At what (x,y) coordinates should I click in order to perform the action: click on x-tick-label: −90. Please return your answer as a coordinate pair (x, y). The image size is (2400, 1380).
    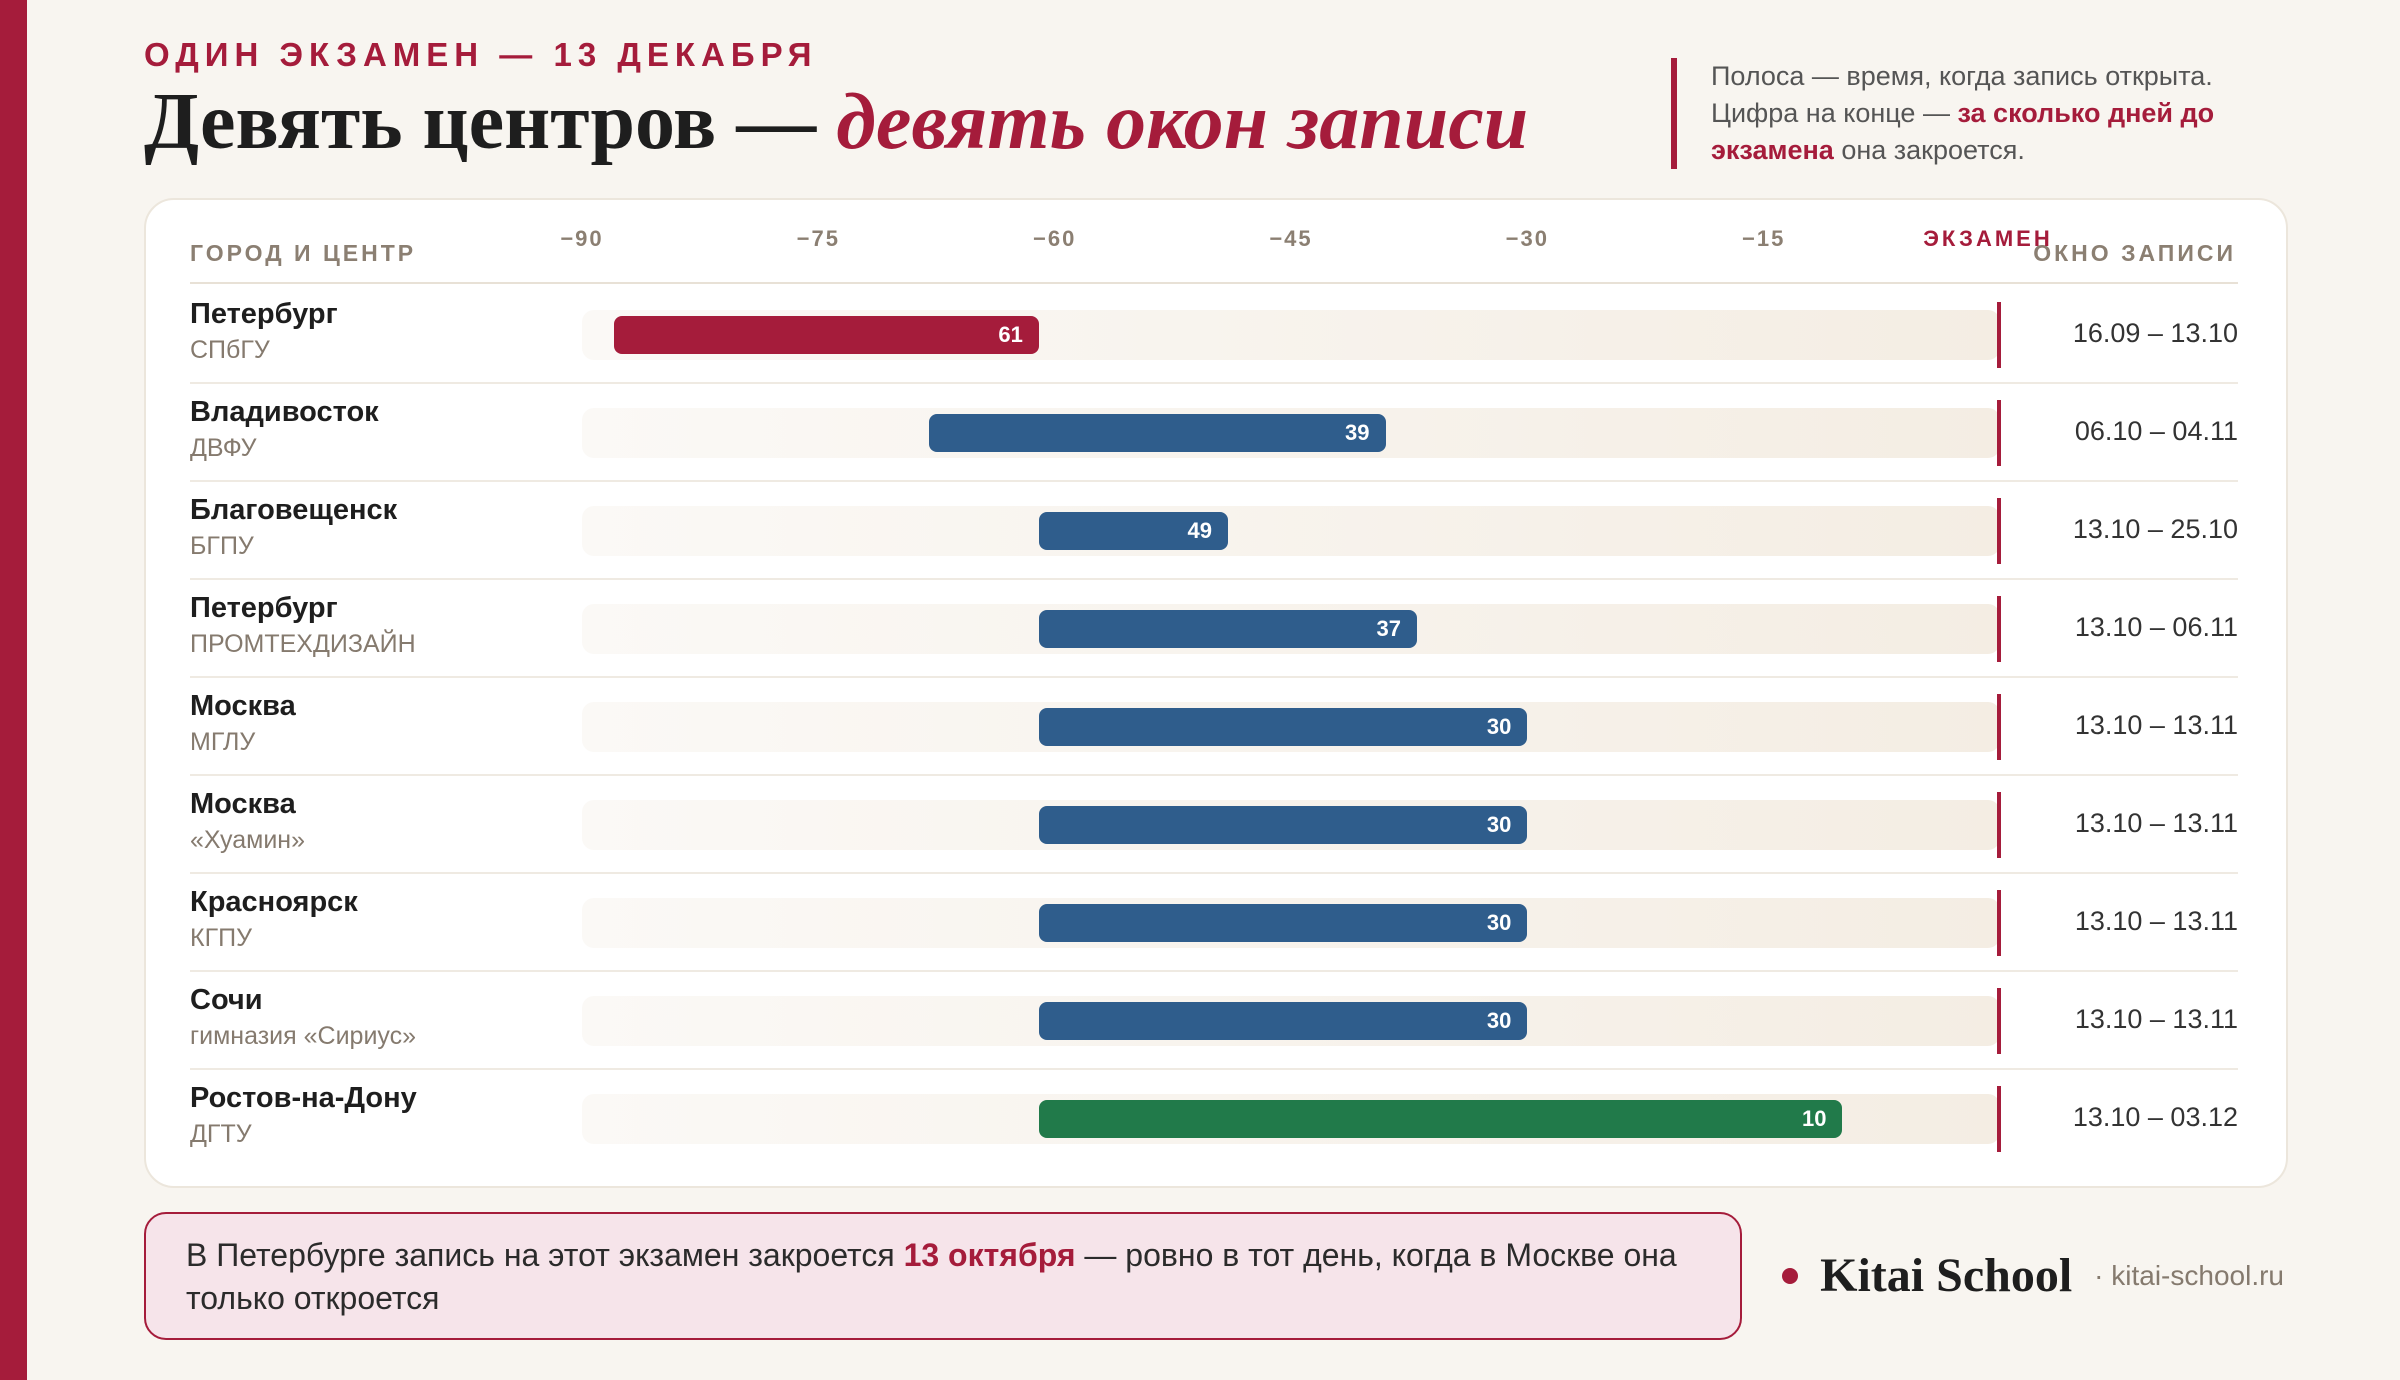
    Looking at the image, I should click on (582, 238).